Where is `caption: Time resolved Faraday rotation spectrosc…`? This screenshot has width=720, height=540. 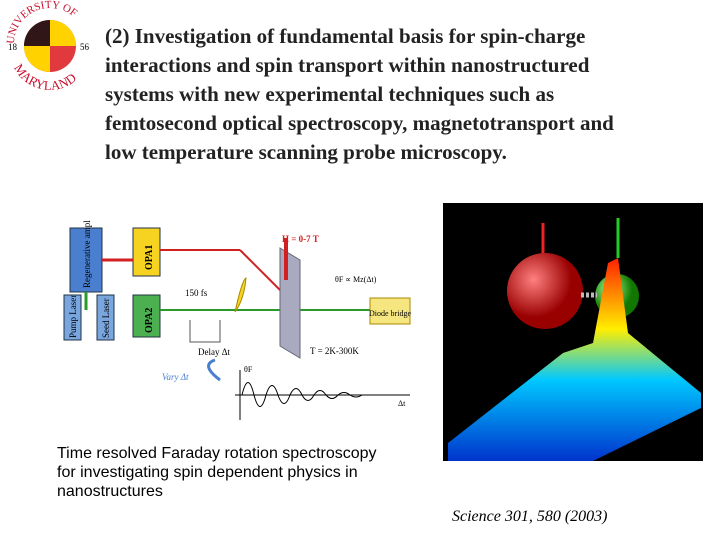
caption: Time resolved Faraday rotation spectrosc… is located at coordinates (217, 472).